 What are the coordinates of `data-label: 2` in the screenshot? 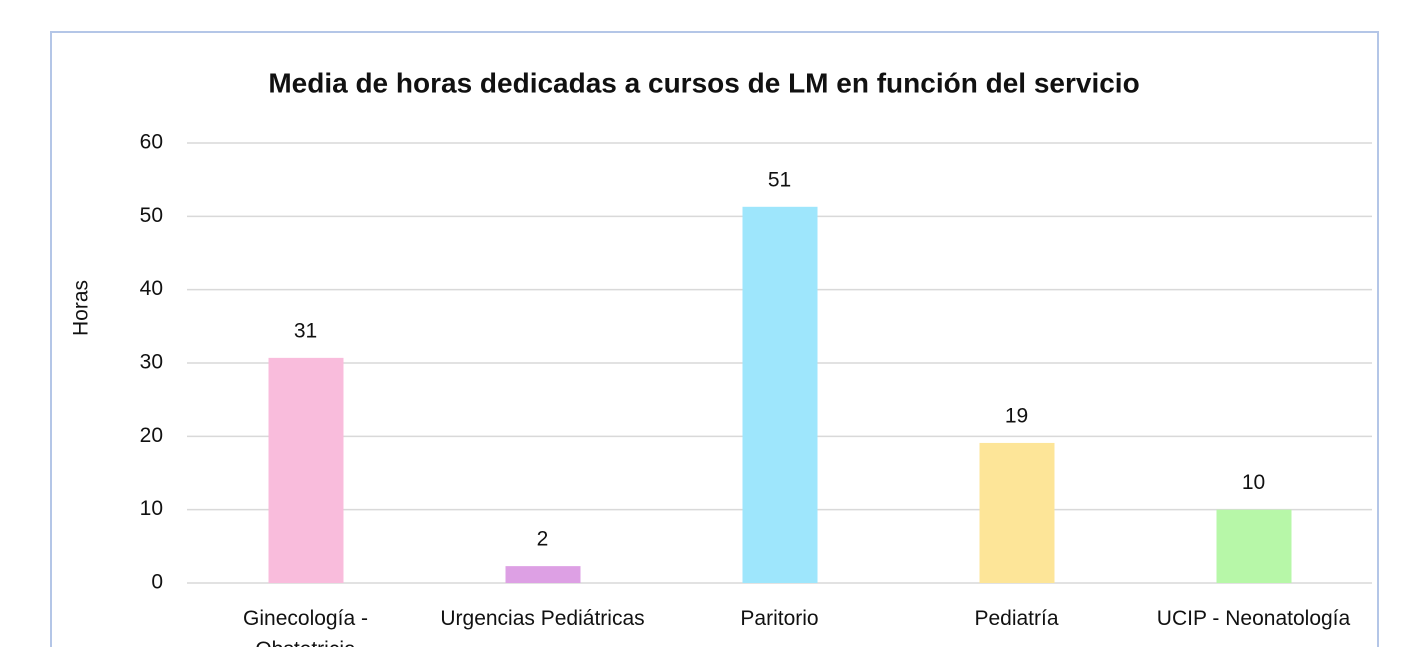 It's located at (543, 539).